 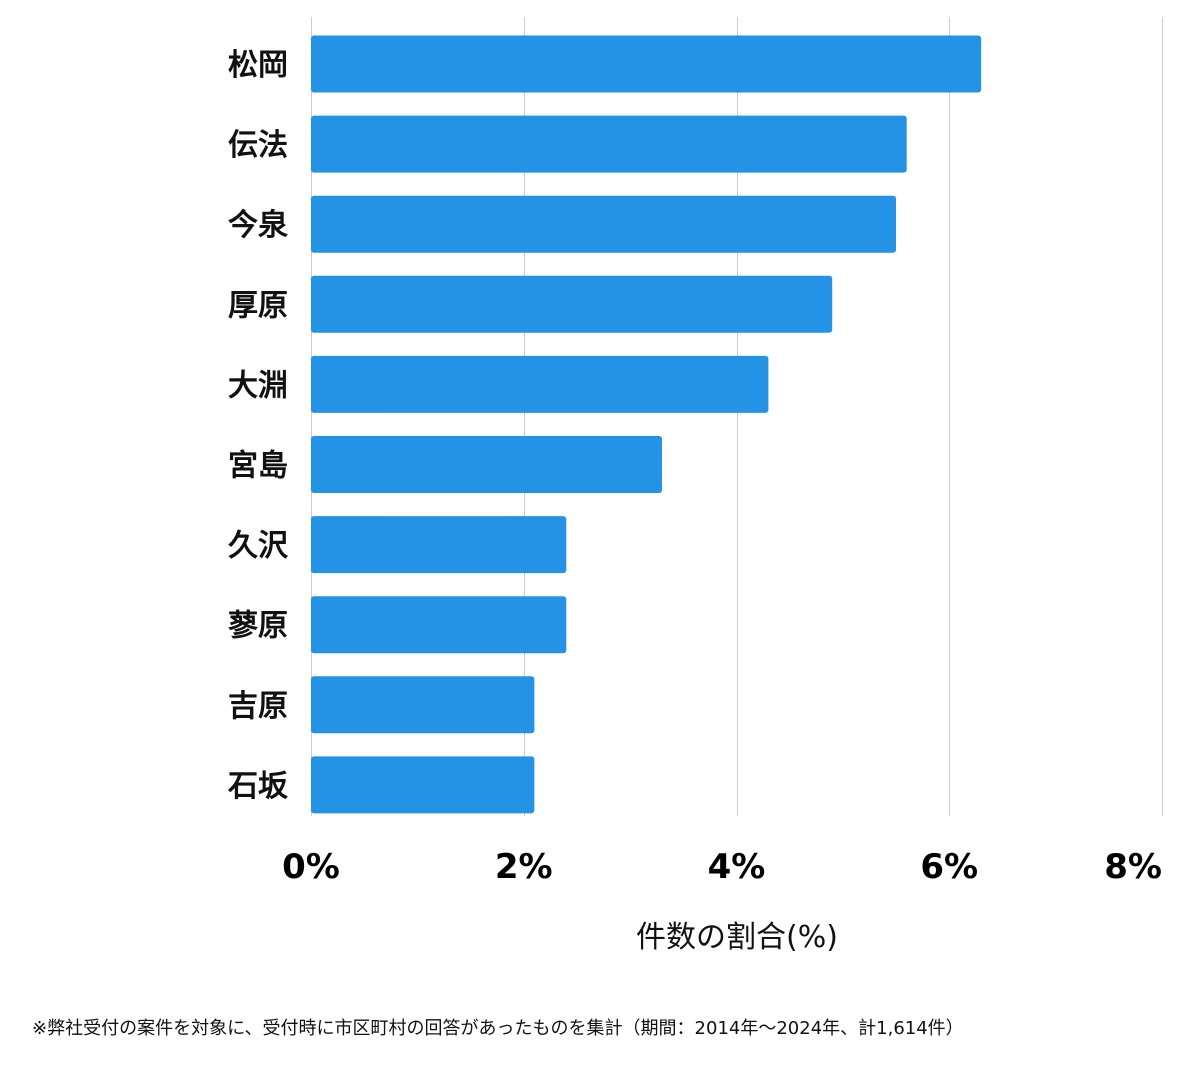 What do you see at coordinates (524, 867) in the screenshot?
I see `x-tick-label: 2%` at bounding box center [524, 867].